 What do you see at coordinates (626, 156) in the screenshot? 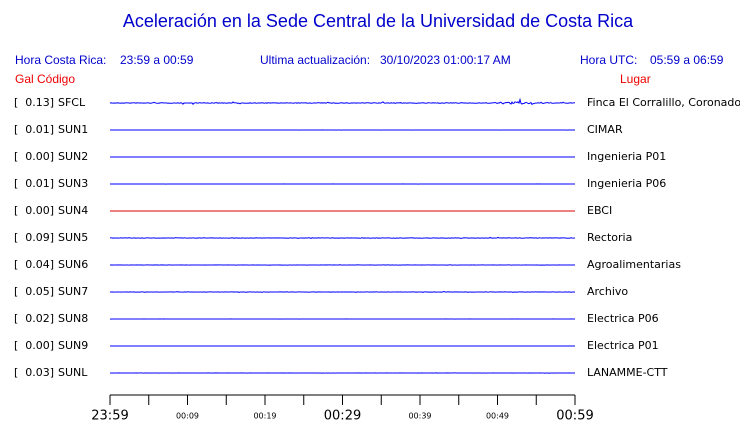
I see `station-place: Ingenieria P01` at bounding box center [626, 156].